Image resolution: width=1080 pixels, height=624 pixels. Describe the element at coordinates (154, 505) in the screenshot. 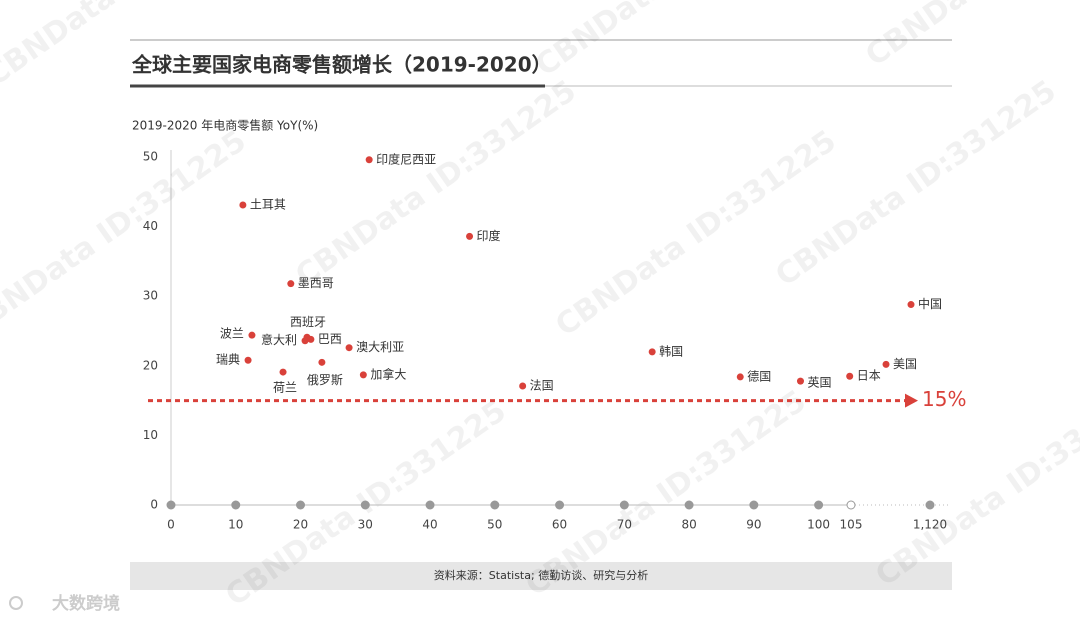

I see `y-tick-label: 0` at that location.